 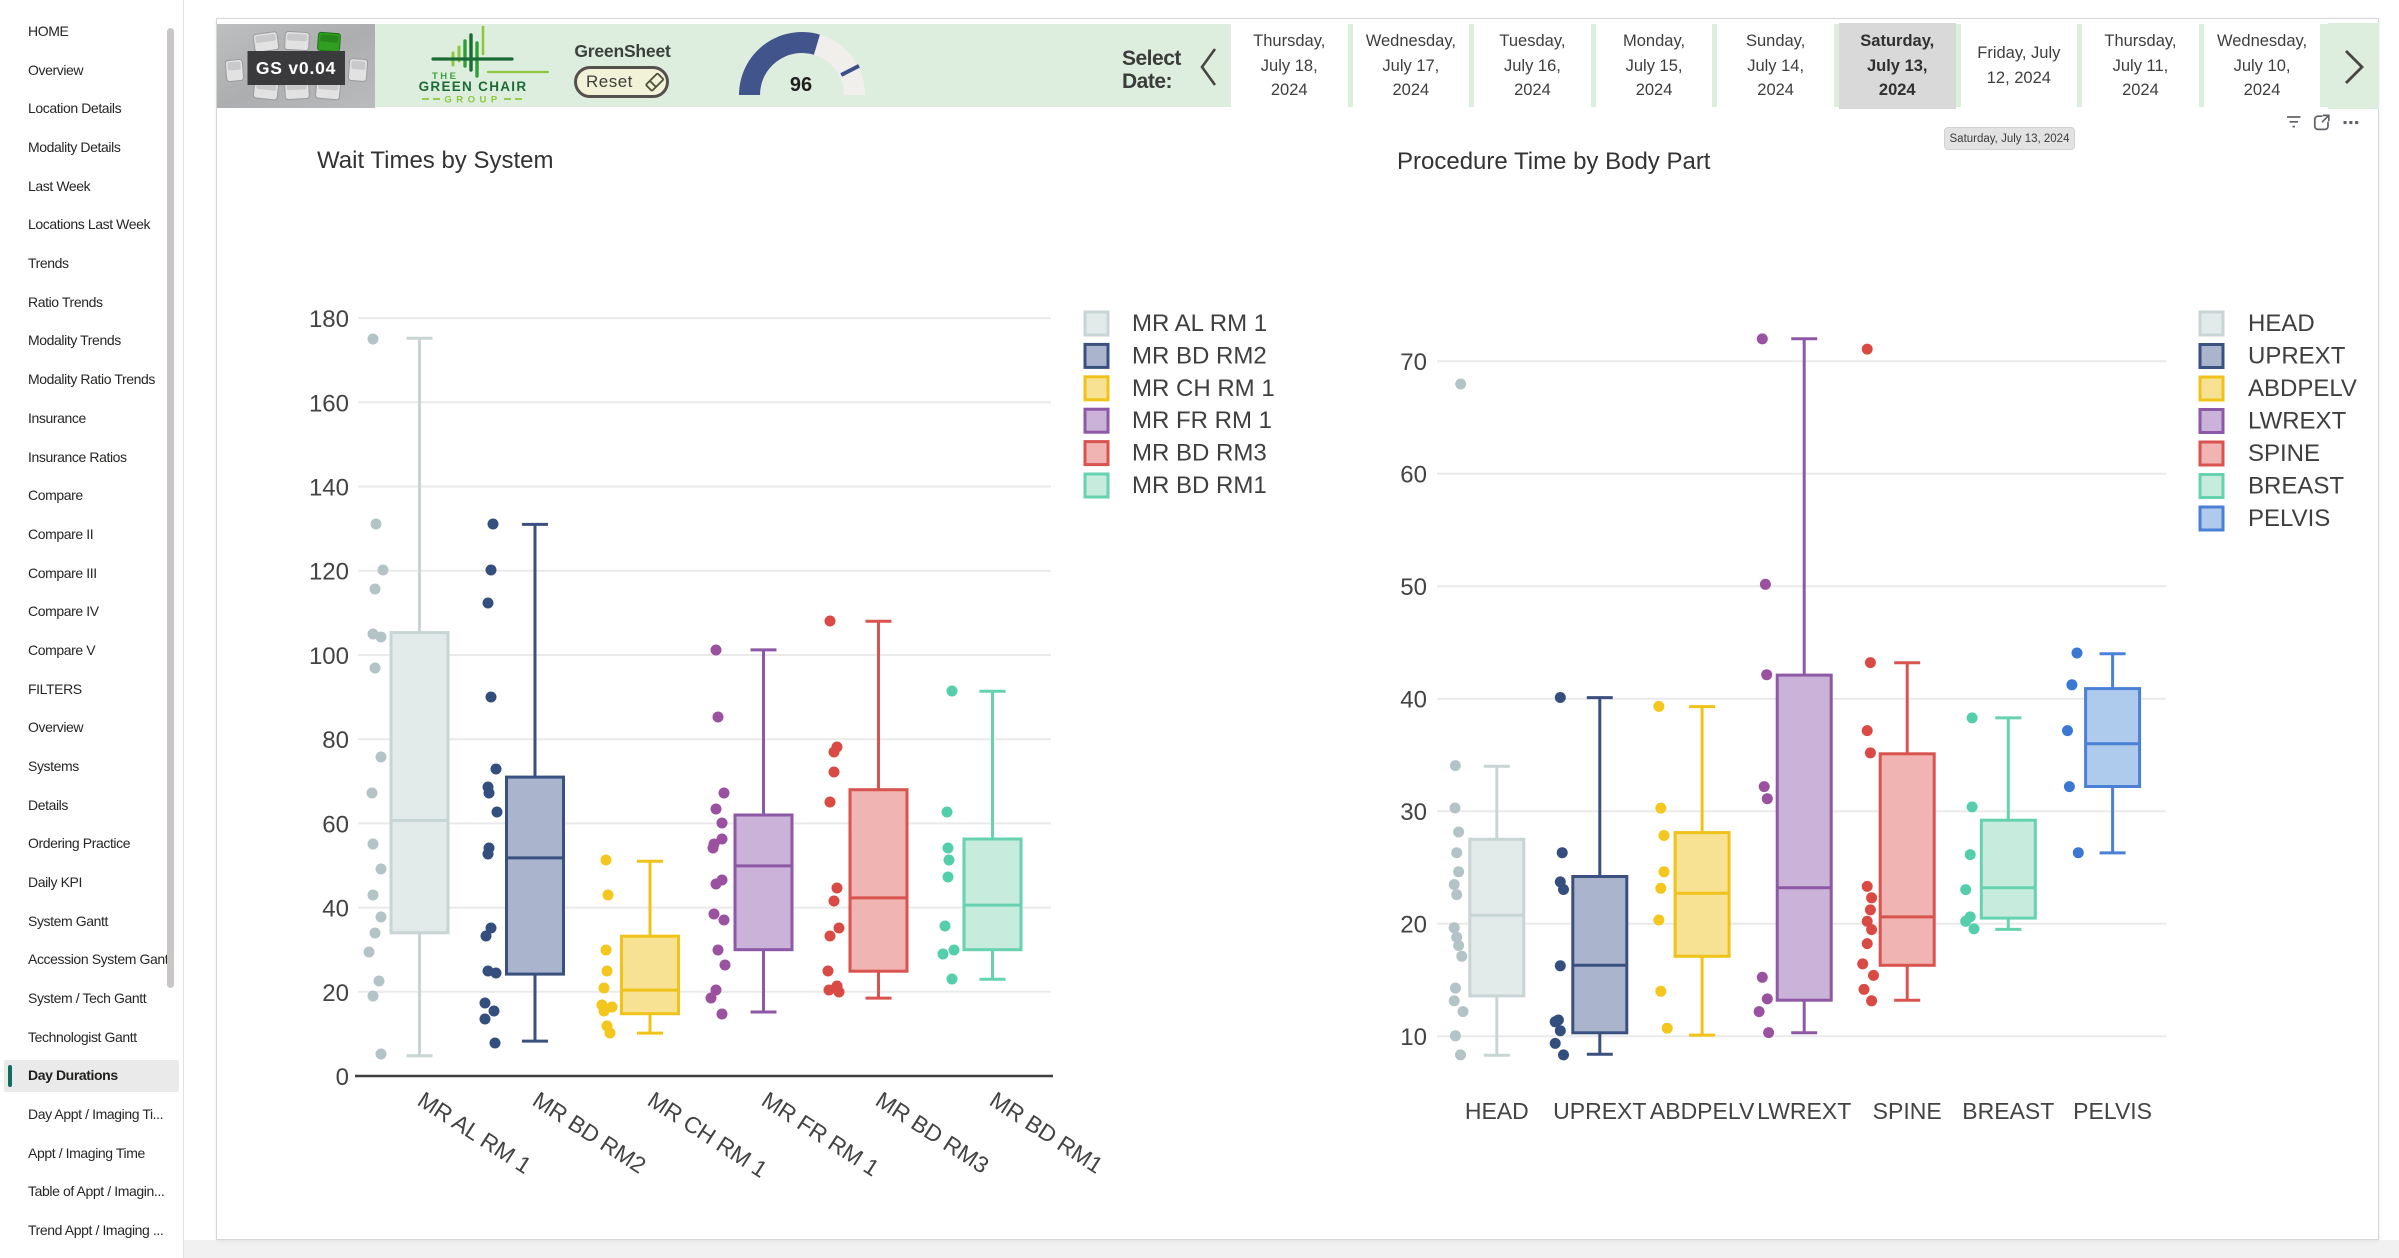 What do you see at coordinates (329, 319) in the screenshot?
I see `svg-text: 180` at bounding box center [329, 319].